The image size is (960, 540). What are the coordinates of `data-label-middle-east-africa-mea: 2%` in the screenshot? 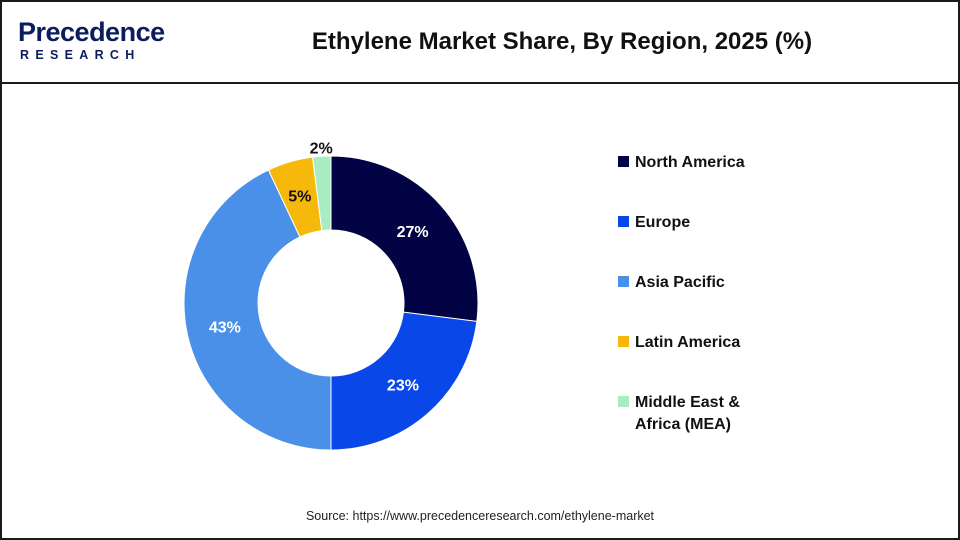 It's located at (321, 148).